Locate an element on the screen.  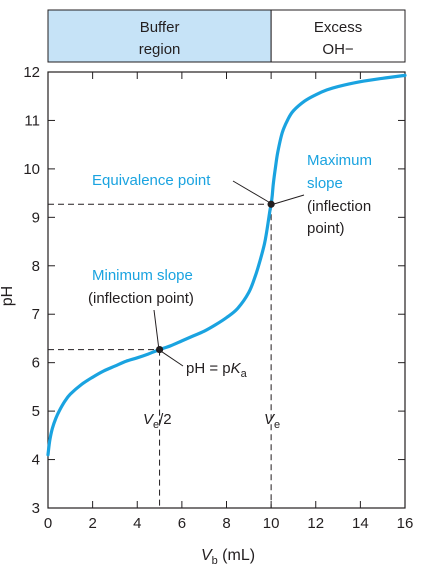
y-tick-label-11: 11 is located at coordinates (32, 120).